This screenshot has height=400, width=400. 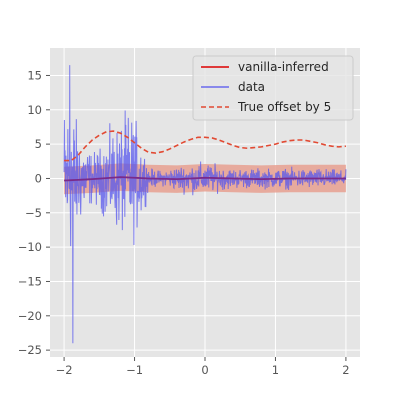 What do you see at coordinates (30, 281) in the screenshot?
I see `y-tick-label: −15` at bounding box center [30, 281].